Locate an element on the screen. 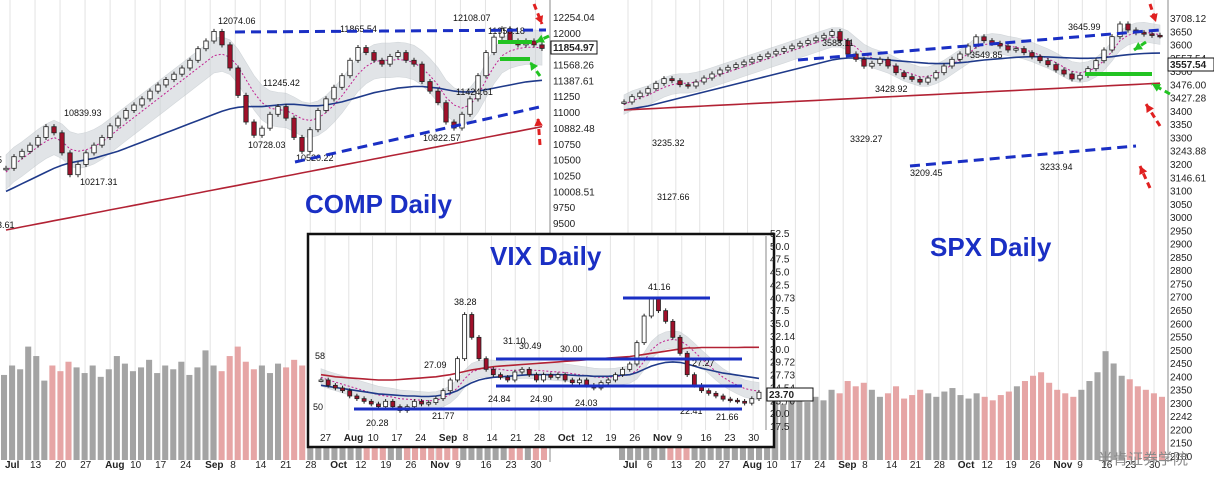  vix-x-tick-label: 24 is located at coordinates (421, 438).